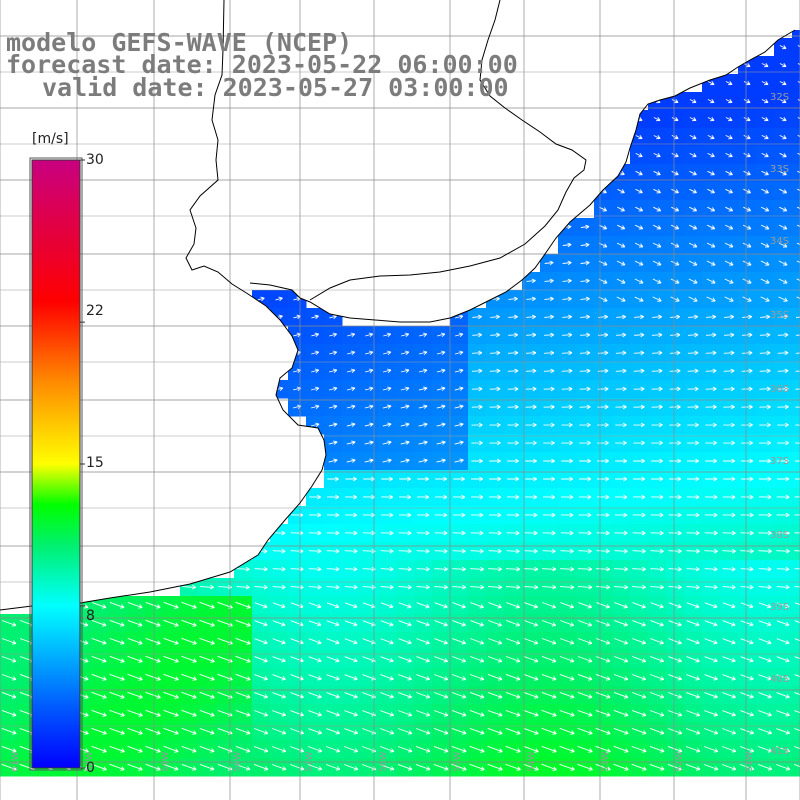 The image size is (800, 800). Describe the element at coordinates (779, 461) in the screenshot. I see `latitude-label: 37S` at that location.